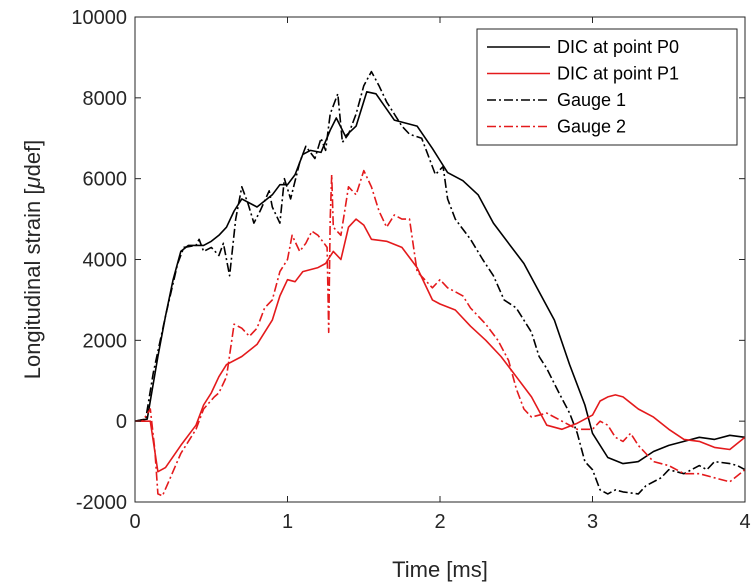 The height and width of the screenshot is (586, 752). Describe the element at coordinates (99, 18) in the screenshot. I see `y-tick-label: 10000` at that location.